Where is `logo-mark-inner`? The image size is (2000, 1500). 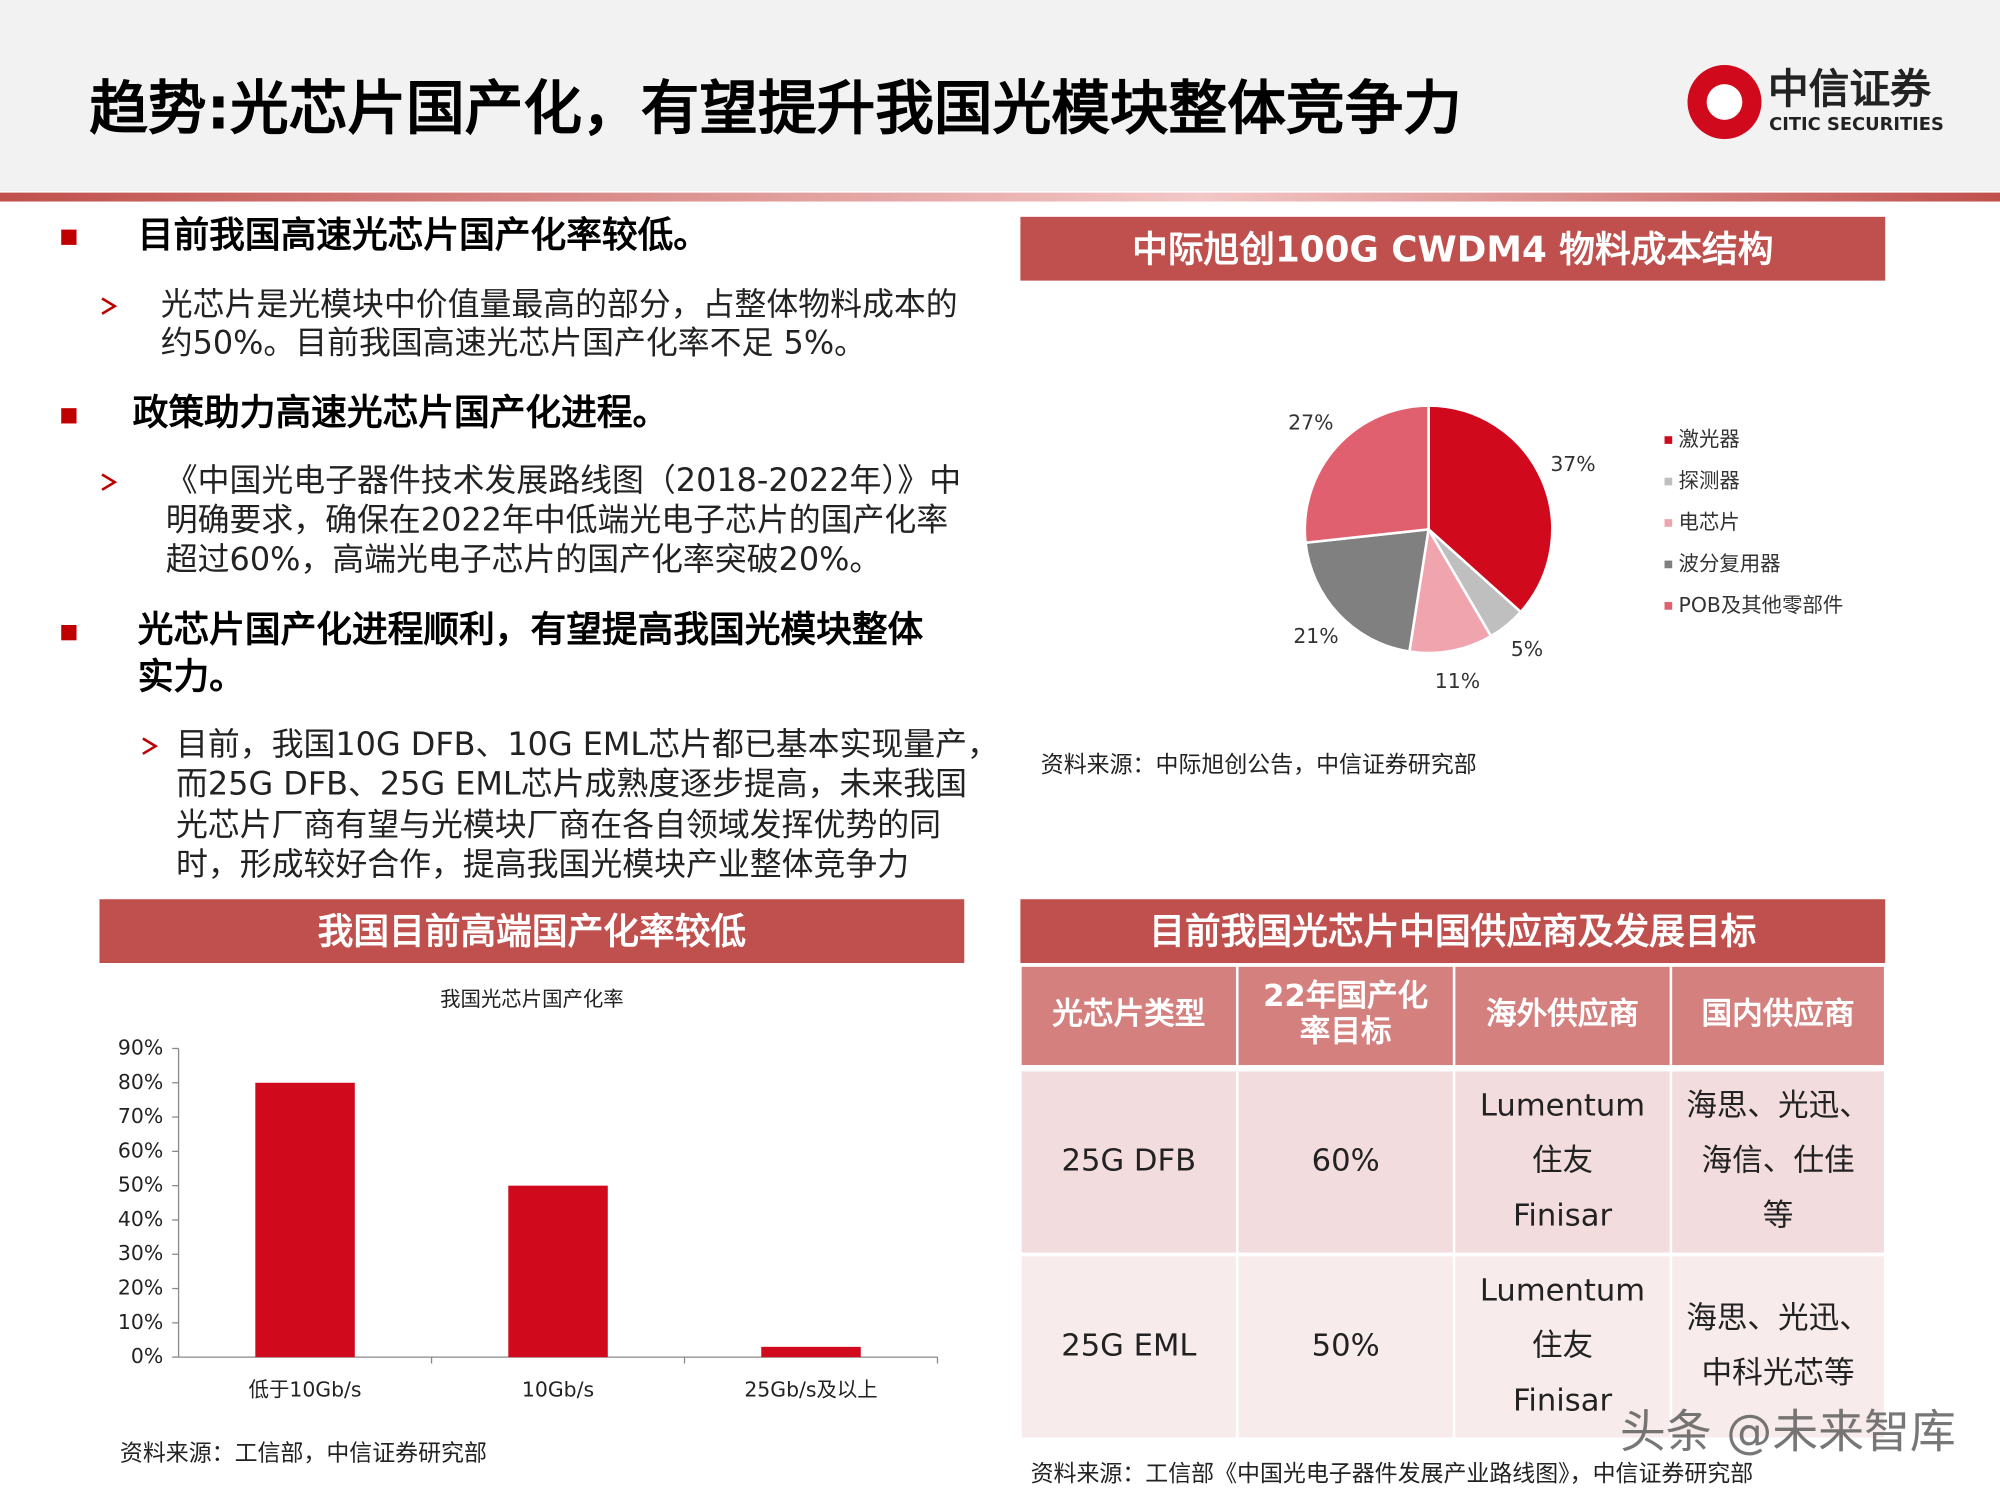
logo-mark-inner is located at coordinates (1724, 102).